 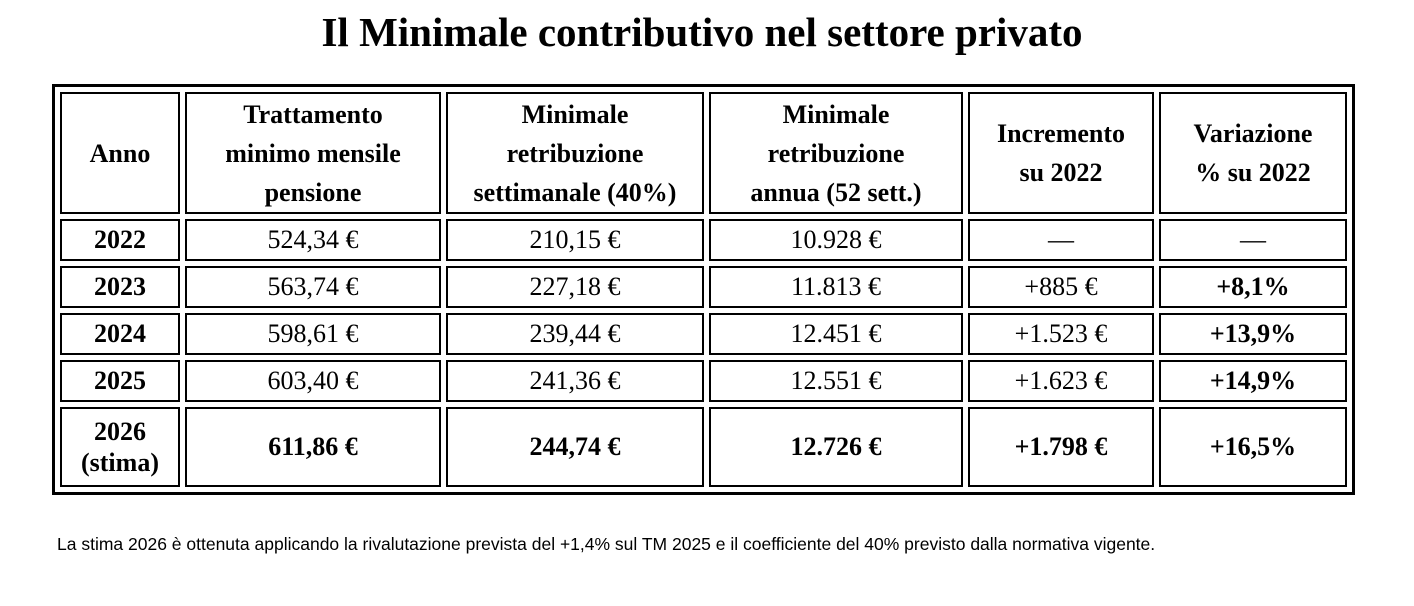 What do you see at coordinates (1061, 334) in the screenshot?
I see `cell-incremento: +1.523 €` at bounding box center [1061, 334].